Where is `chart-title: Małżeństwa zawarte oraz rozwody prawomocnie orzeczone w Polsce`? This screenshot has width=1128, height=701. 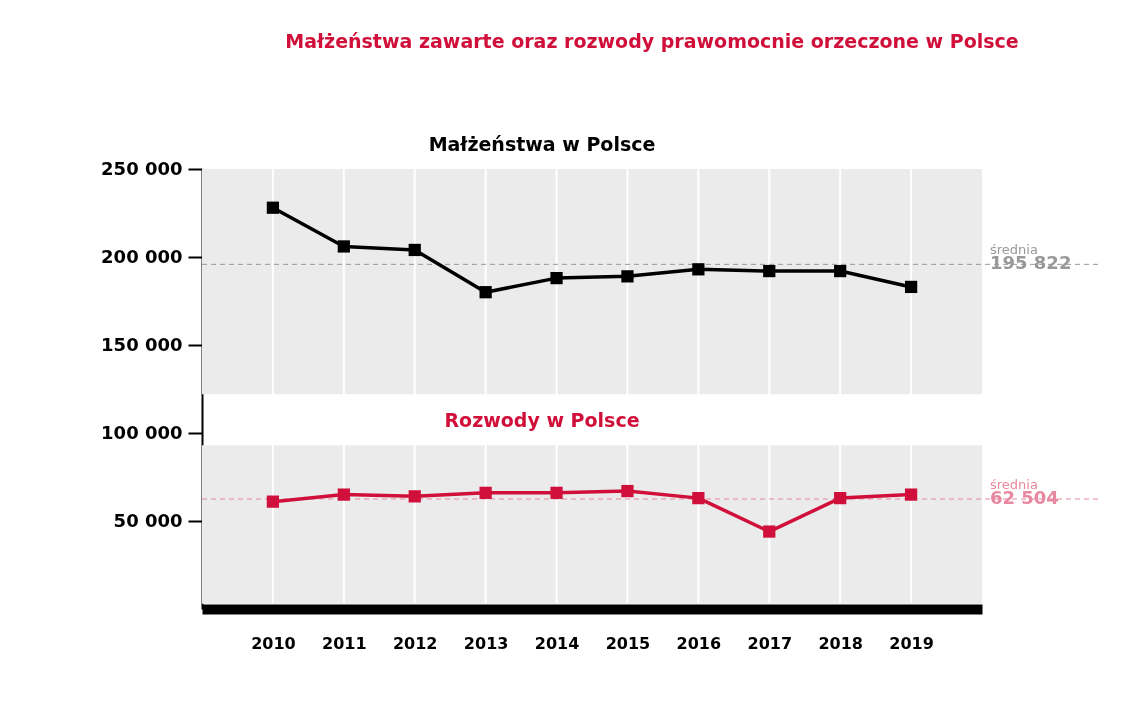 chart-title: Małżeństwa zawarte oraz rozwody prawomocnie orzeczone w Polsce is located at coordinates (652, 41).